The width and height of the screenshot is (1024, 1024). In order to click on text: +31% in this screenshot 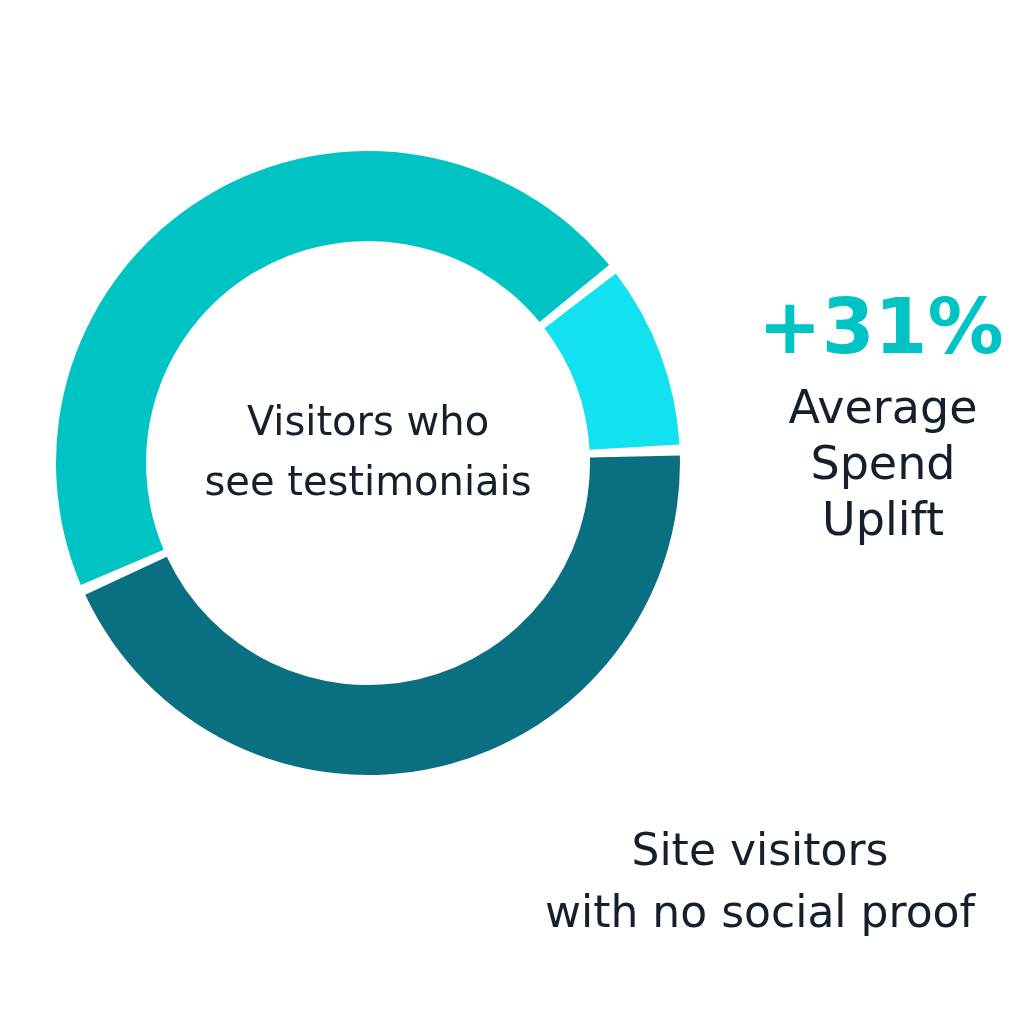, I will do `click(881, 326)`.